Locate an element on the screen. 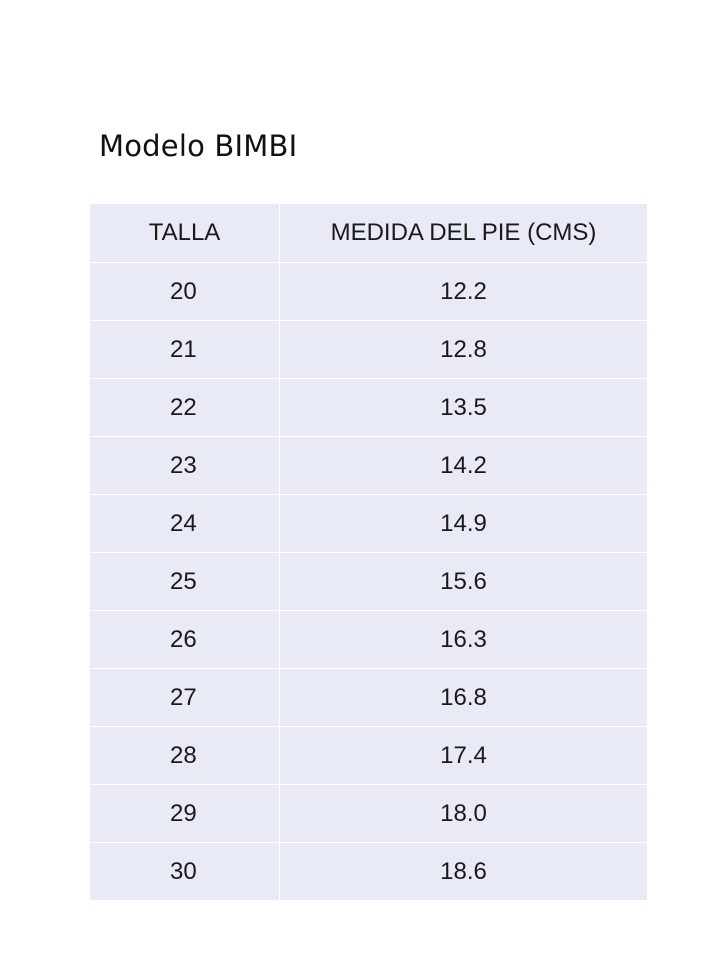 This screenshot has height=960, width=720. medida-cell: 16.3 is located at coordinates (463, 639).